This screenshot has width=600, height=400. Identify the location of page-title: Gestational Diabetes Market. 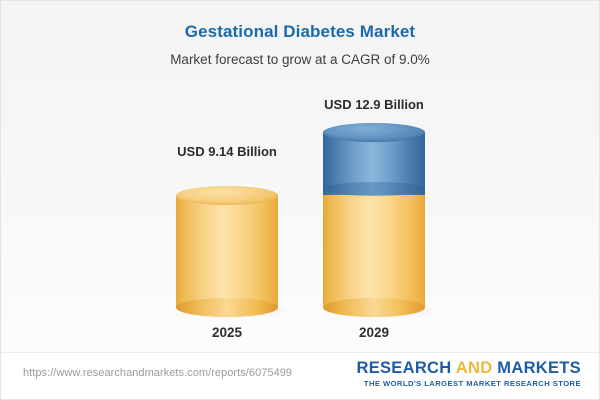
(300, 31).